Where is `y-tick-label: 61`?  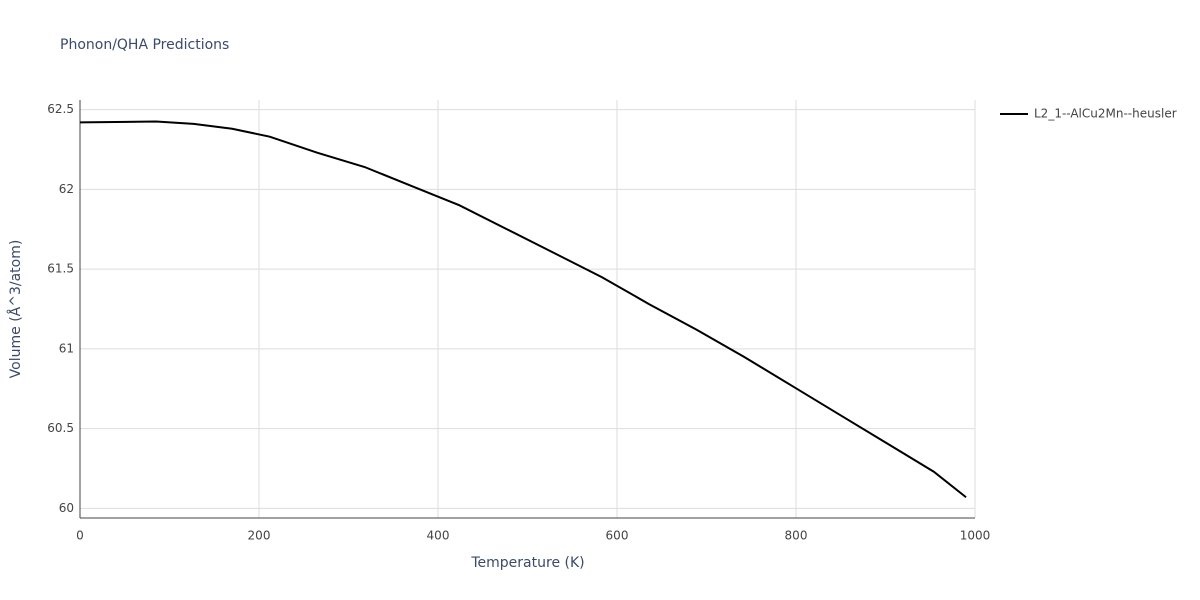 y-tick-label: 61 is located at coordinates (66, 348).